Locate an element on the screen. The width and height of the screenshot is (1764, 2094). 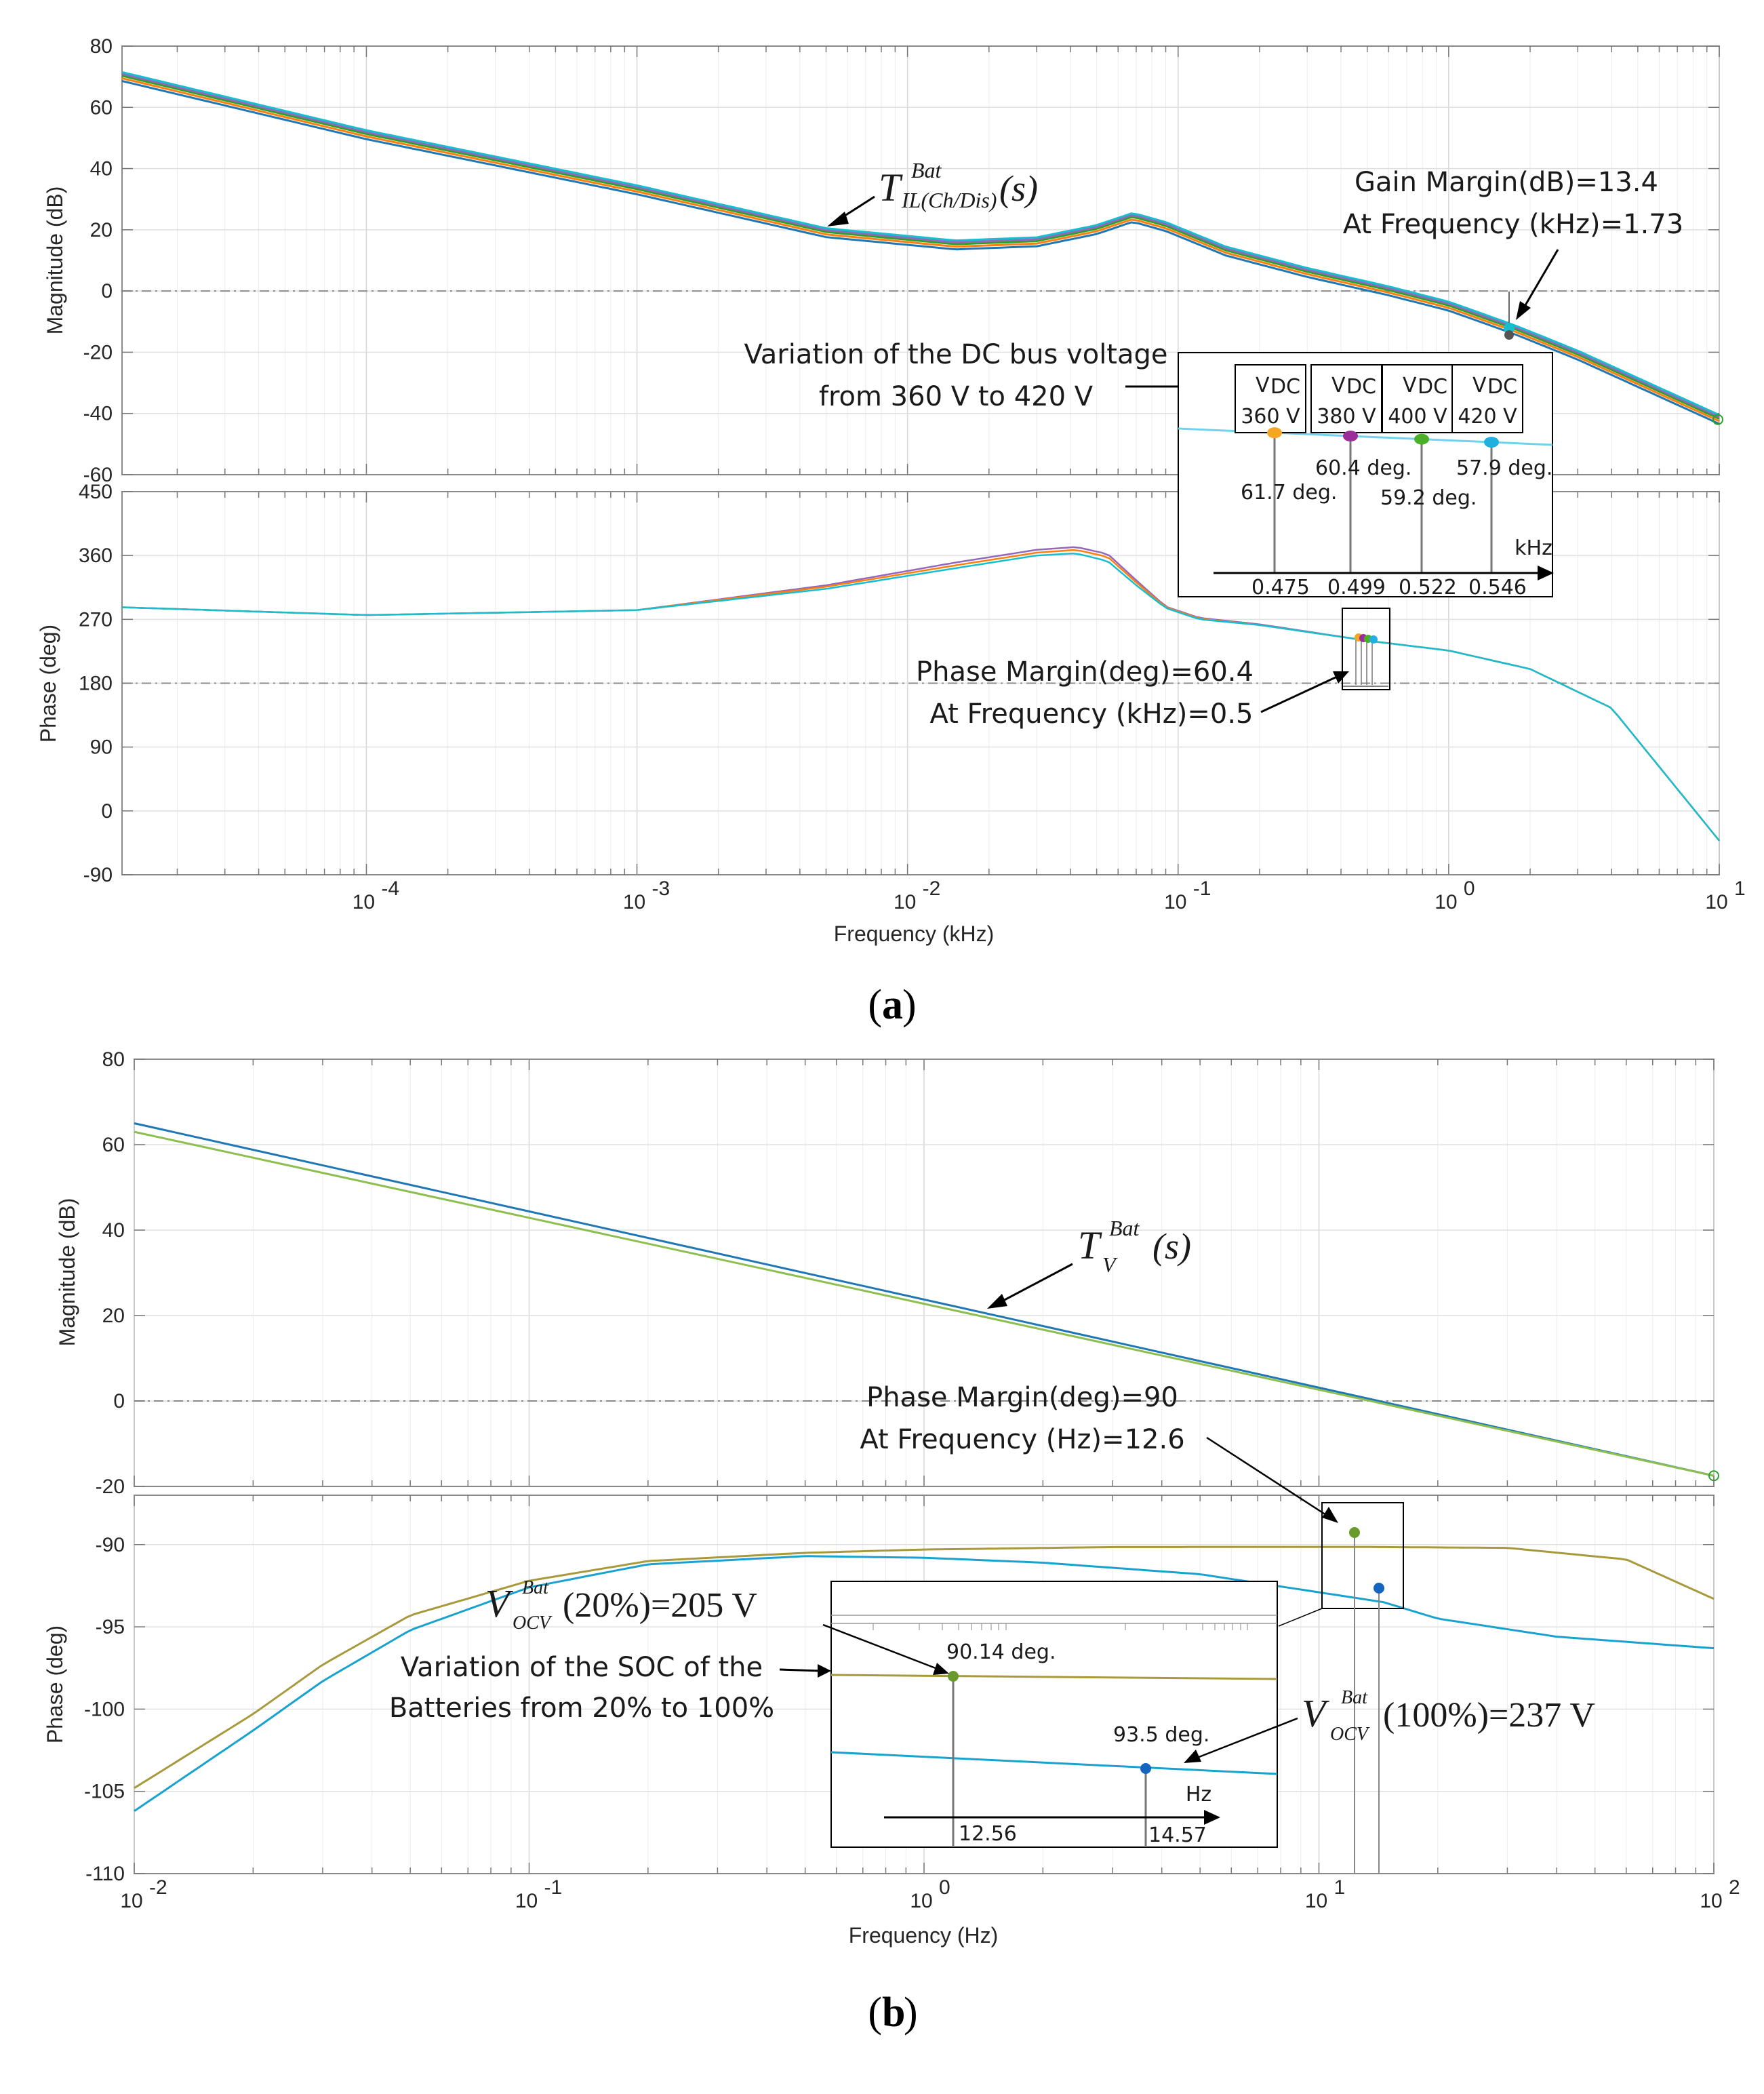
gain-margin-arrow is located at coordinates (1531, 294).